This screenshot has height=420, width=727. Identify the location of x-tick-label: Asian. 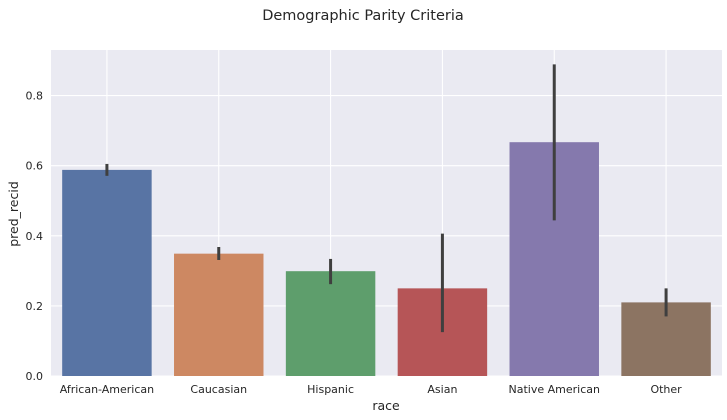
(442, 389).